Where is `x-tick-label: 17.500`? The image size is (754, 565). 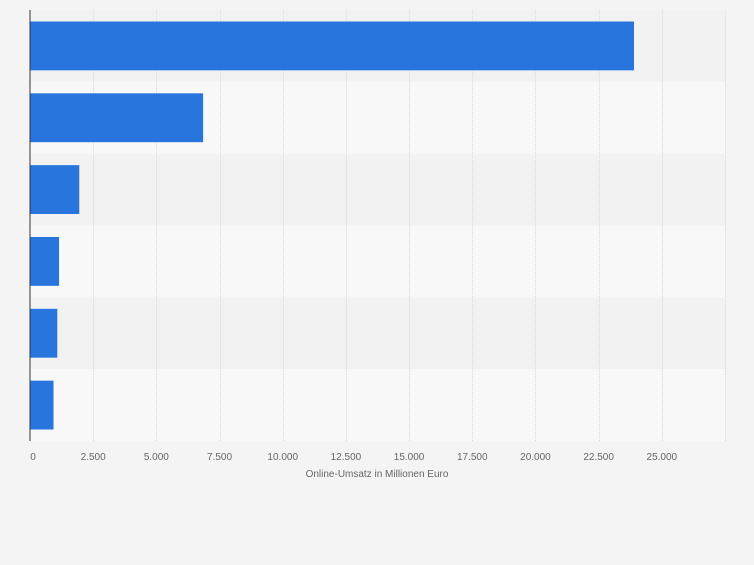
x-tick-label: 17.500 is located at coordinates (472, 457).